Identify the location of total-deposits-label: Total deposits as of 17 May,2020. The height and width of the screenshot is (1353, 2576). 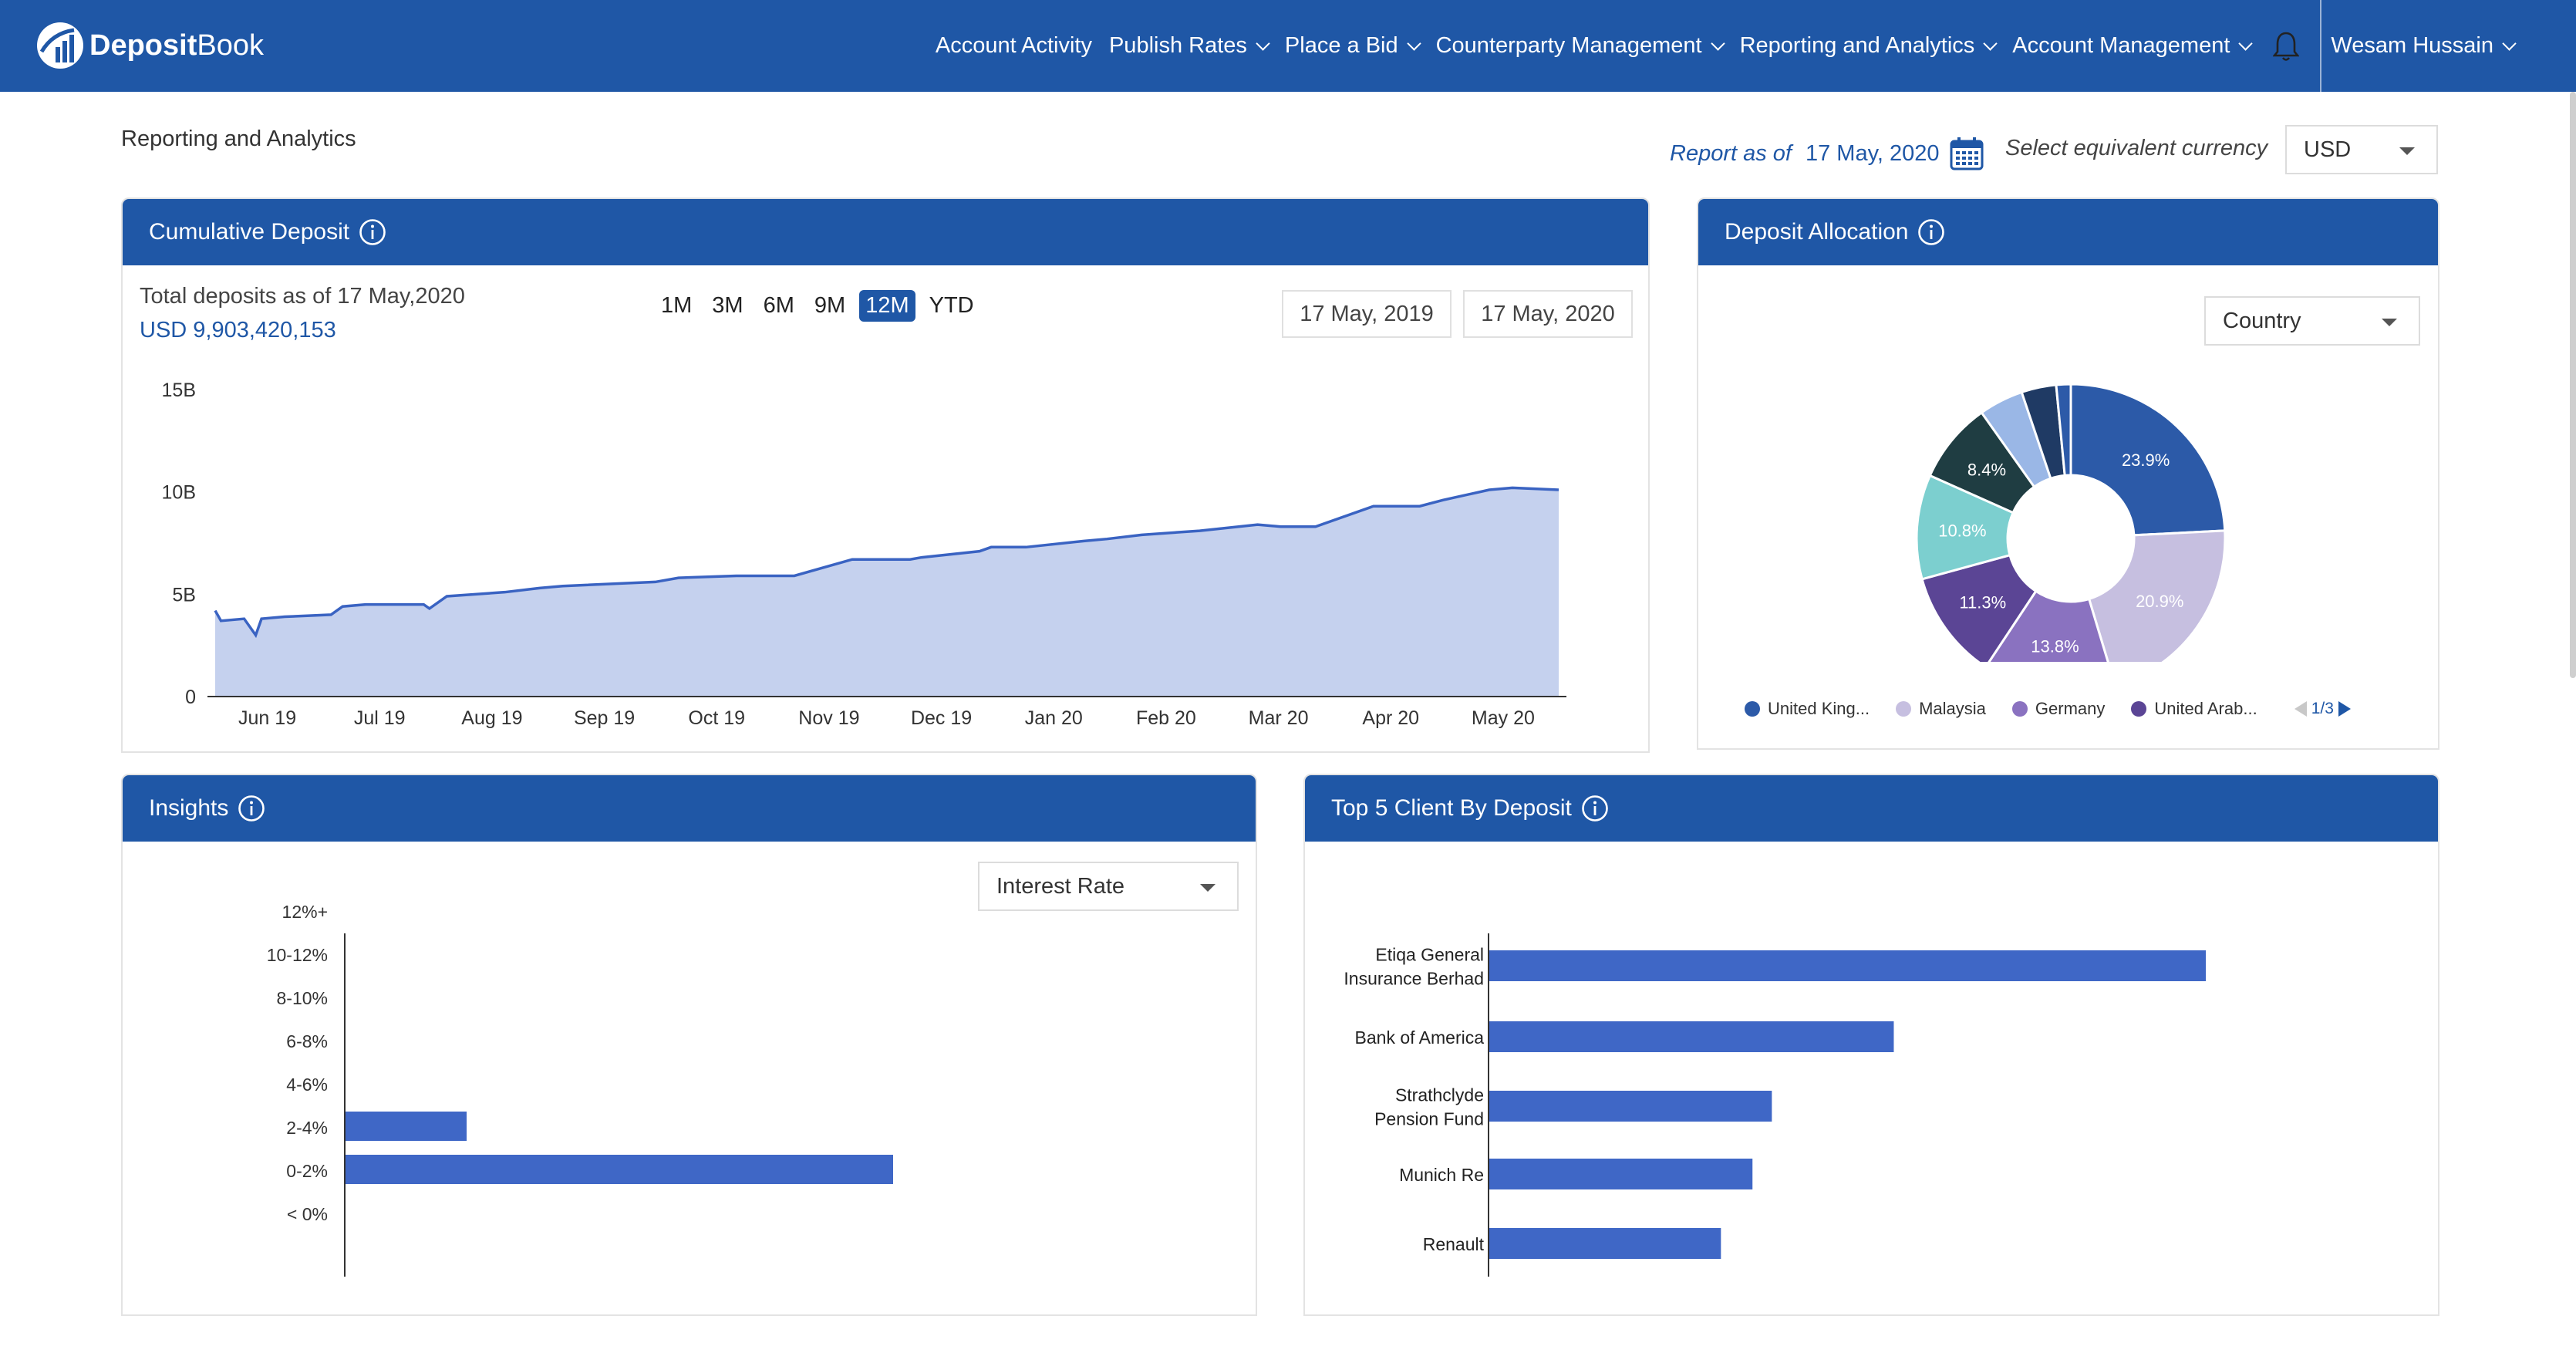
(302, 296).